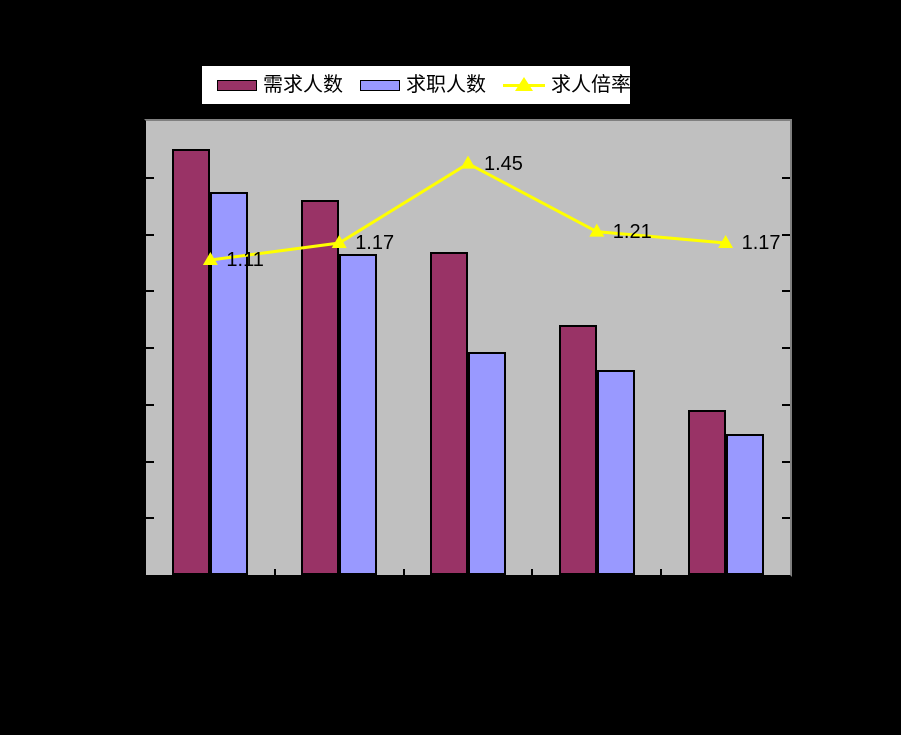 This screenshot has height=735, width=901. I want to click on ratio-data-label-4: 1.21, so click(632, 231).